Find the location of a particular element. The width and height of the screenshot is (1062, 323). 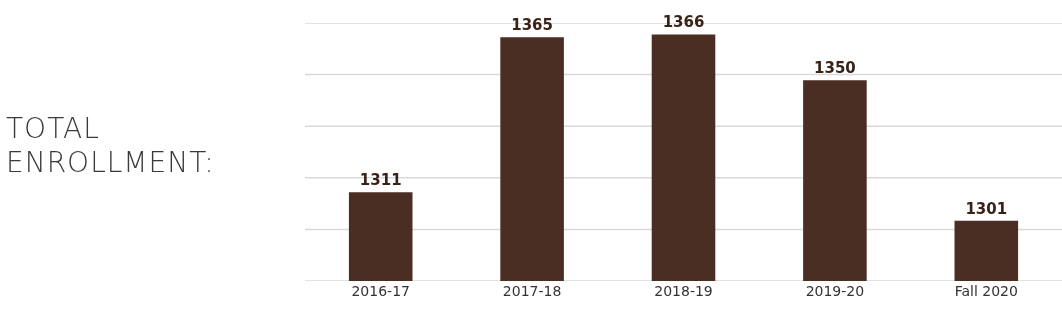

data-label: 1350 is located at coordinates (835, 68).